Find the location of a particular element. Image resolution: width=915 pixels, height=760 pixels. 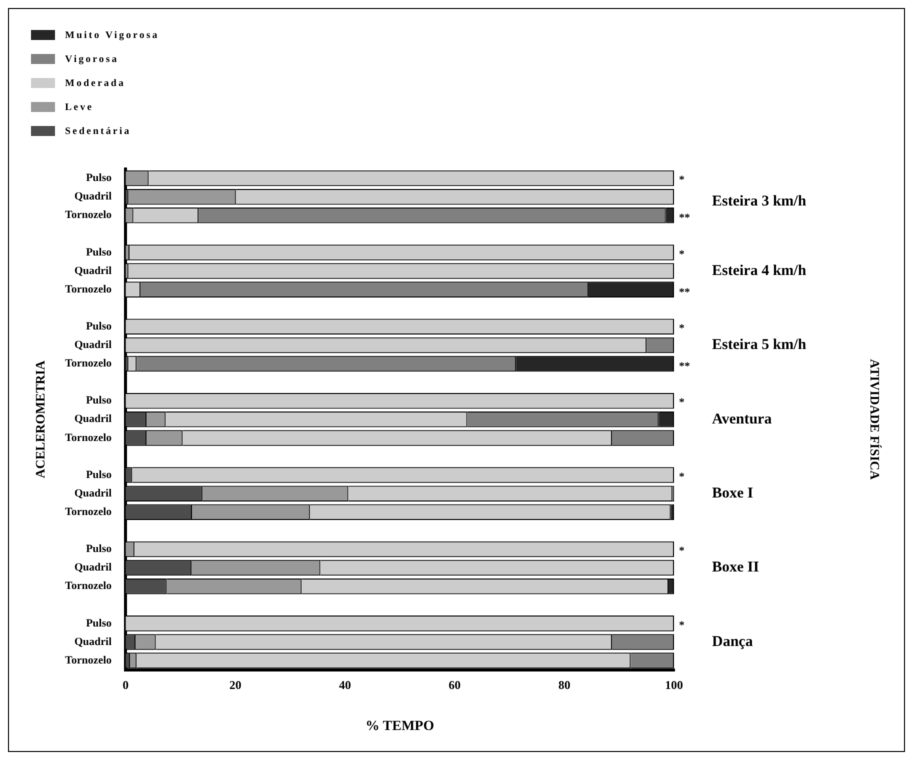

x-tick-label: 40 is located at coordinates (344, 685).